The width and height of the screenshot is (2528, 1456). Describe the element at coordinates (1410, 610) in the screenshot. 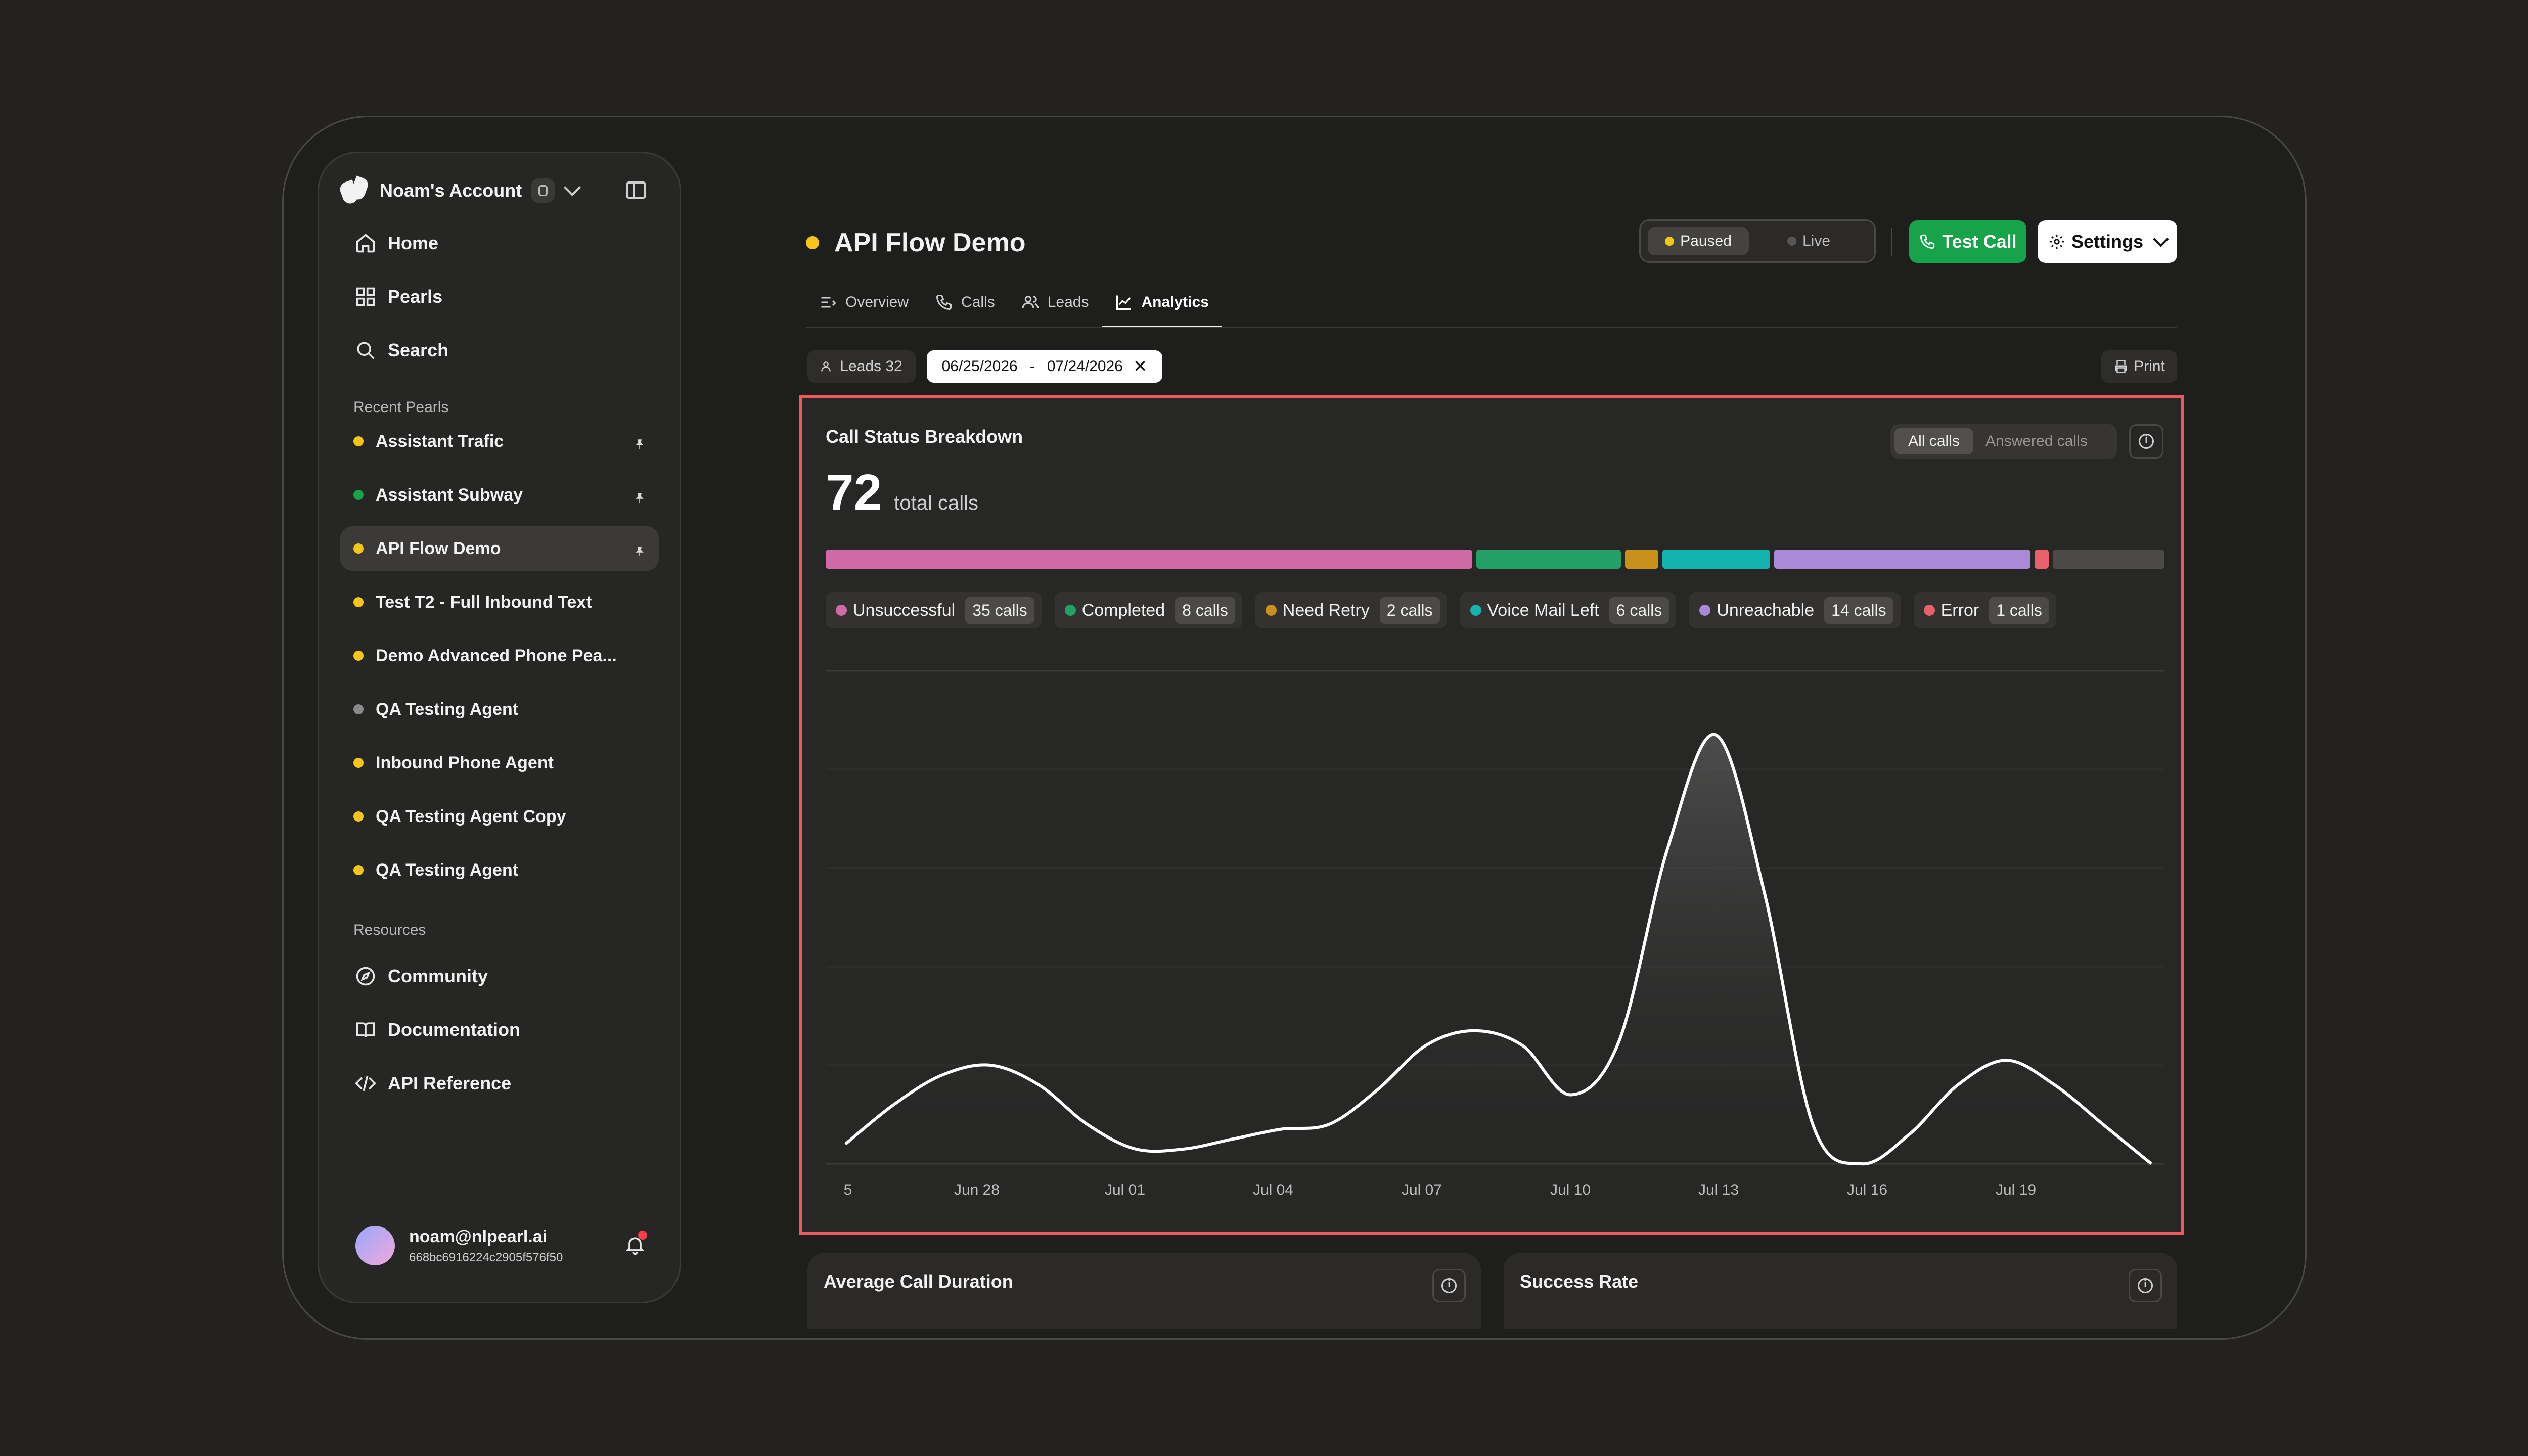

I see `legend-count: 2 calls` at that location.